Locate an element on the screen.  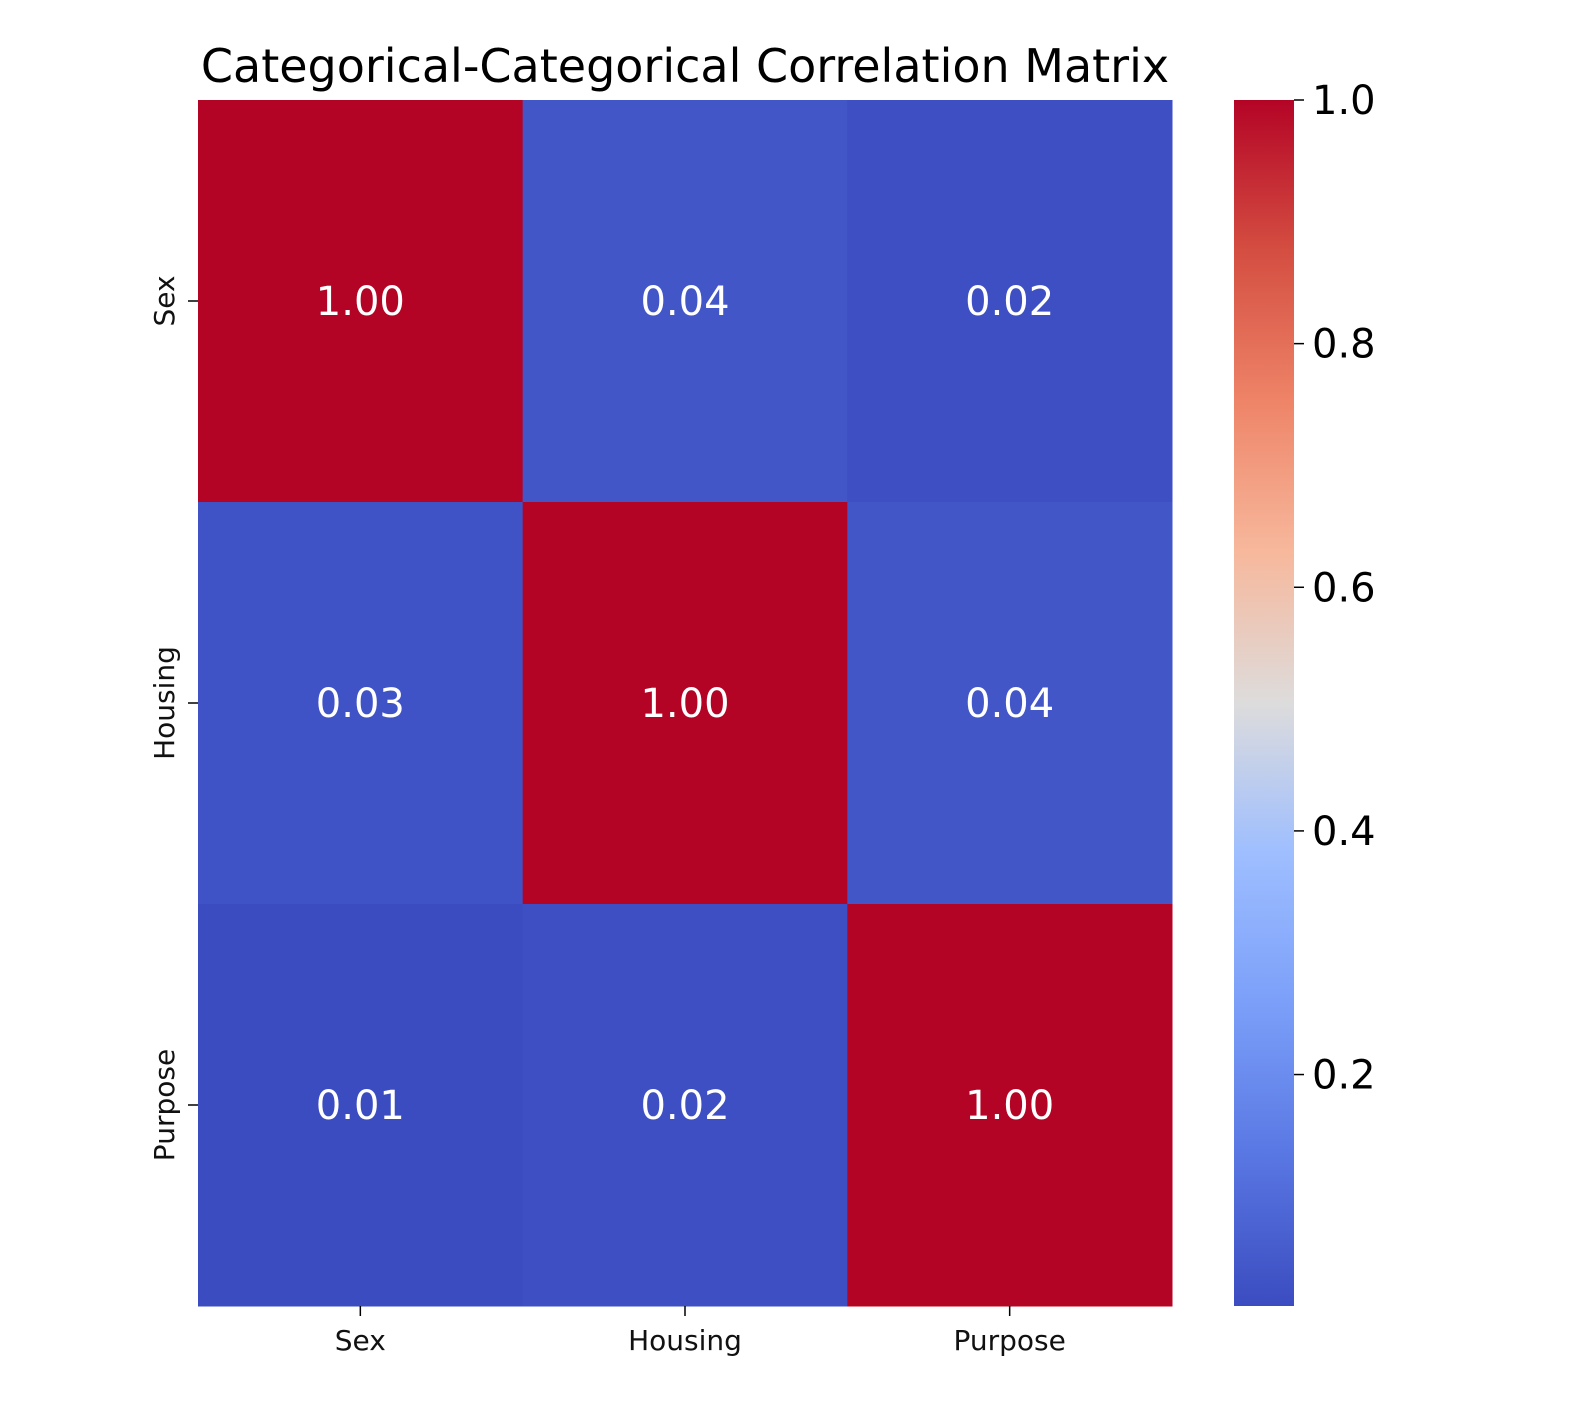
cell-housing-sex is located at coordinates (361, 703).